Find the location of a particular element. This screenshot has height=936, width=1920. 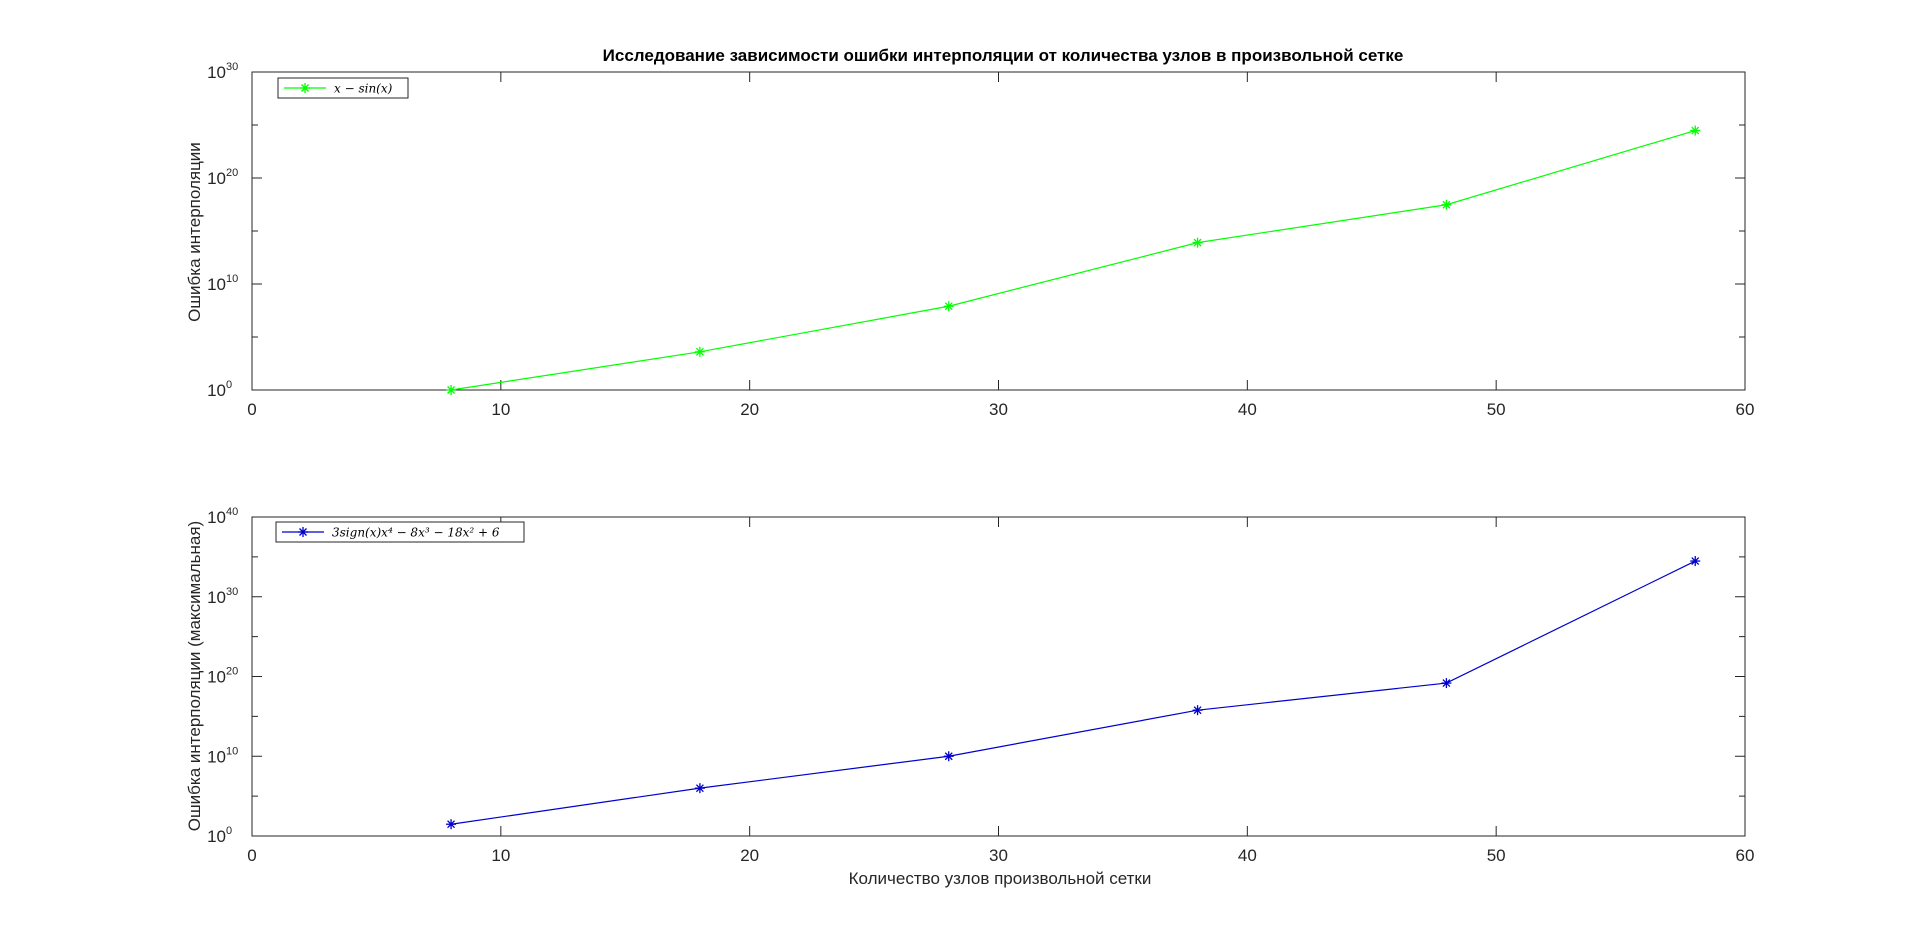

bottom-y-axis-label: Ошибка интерполяции (максимальная) is located at coordinates (194, 676).